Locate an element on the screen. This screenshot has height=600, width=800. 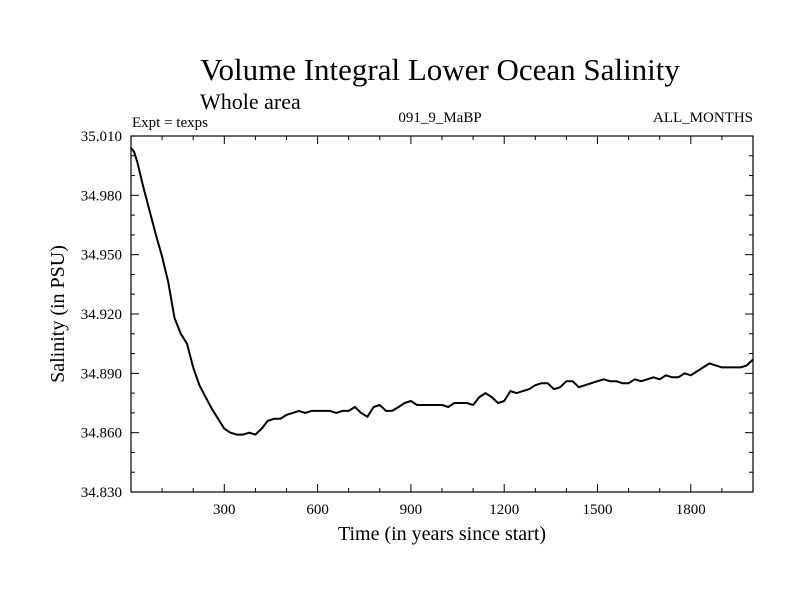
x-tick-labels: 300 600 900 1200 1500 1800 is located at coordinates (459, 510).